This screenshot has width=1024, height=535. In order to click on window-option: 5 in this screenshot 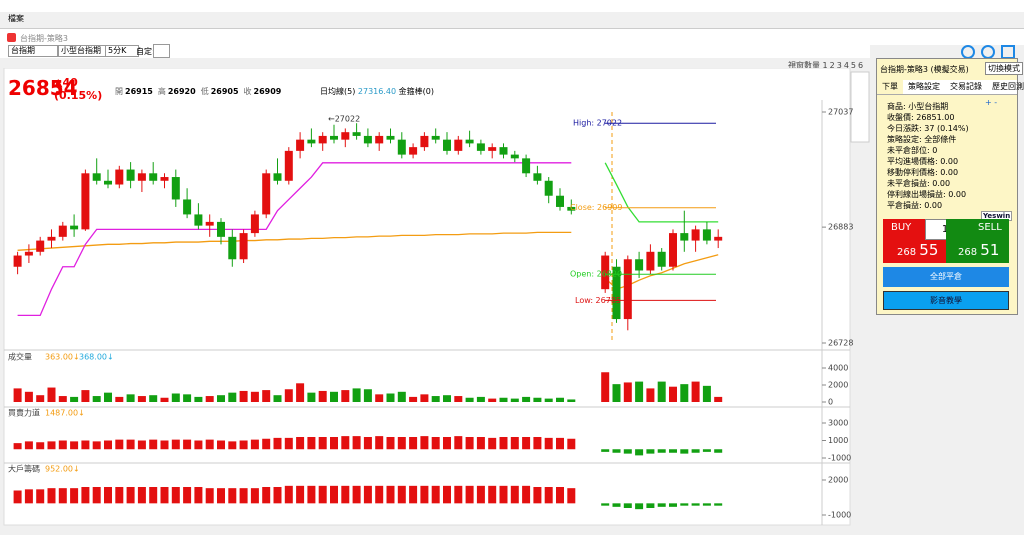, I will do `click(853, 65)`.